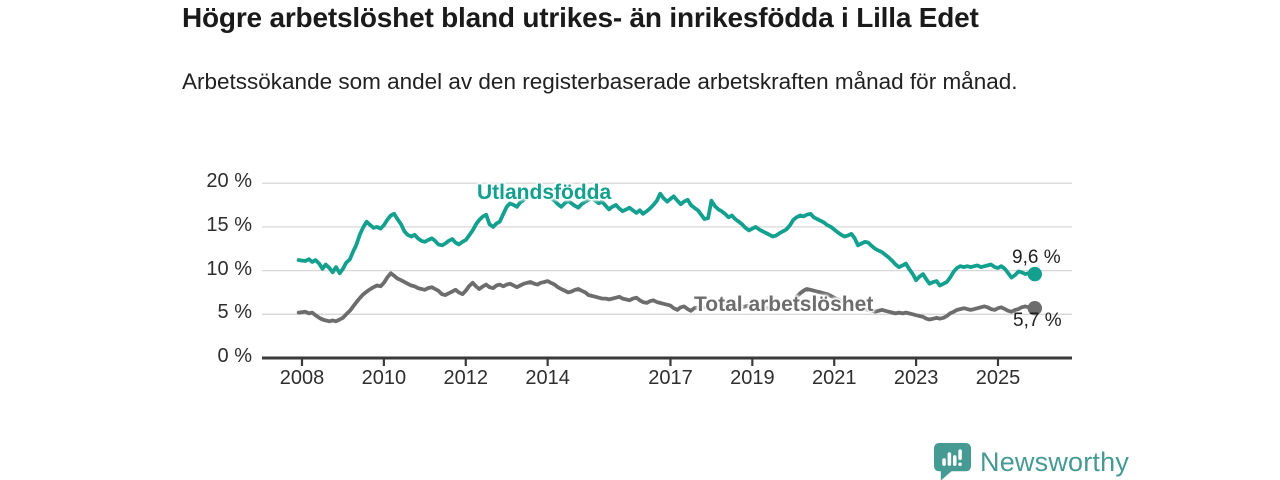 The image size is (1280, 480). Describe the element at coordinates (998, 378) in the screenshot. I see `x-tick-label: 2025` at that location.